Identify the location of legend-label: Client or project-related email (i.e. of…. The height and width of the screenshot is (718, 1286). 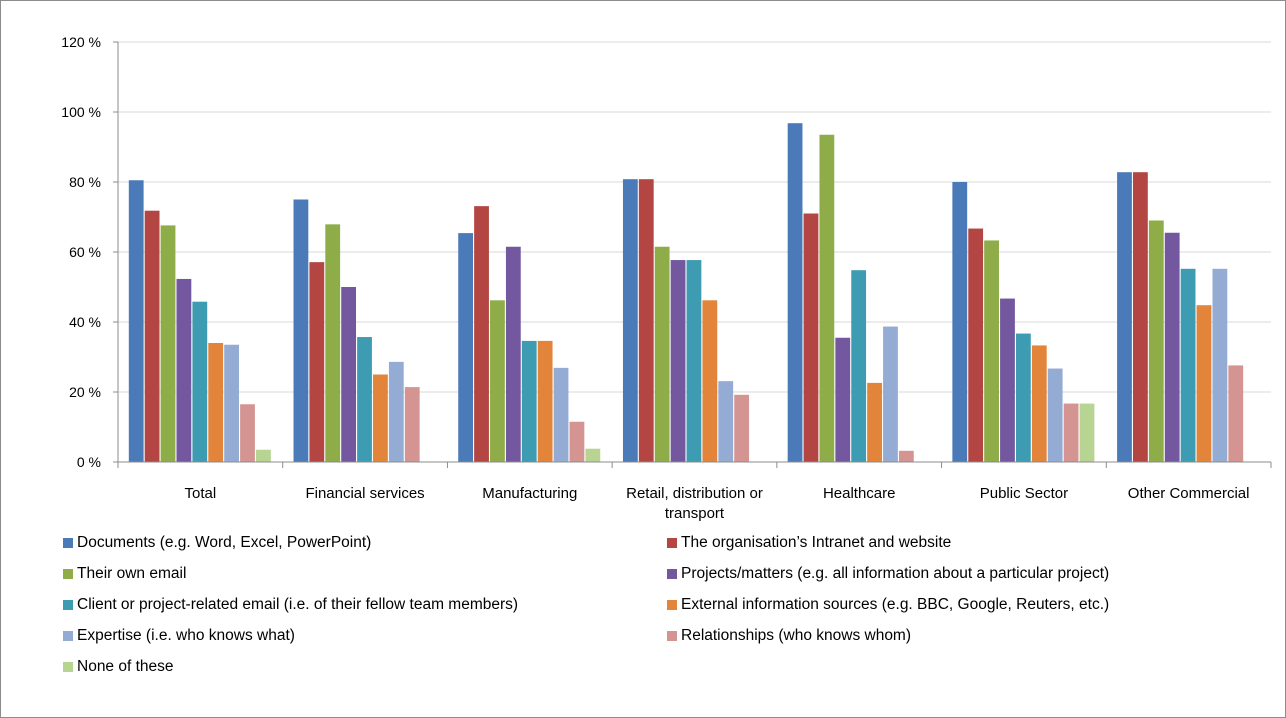
(298, 604).